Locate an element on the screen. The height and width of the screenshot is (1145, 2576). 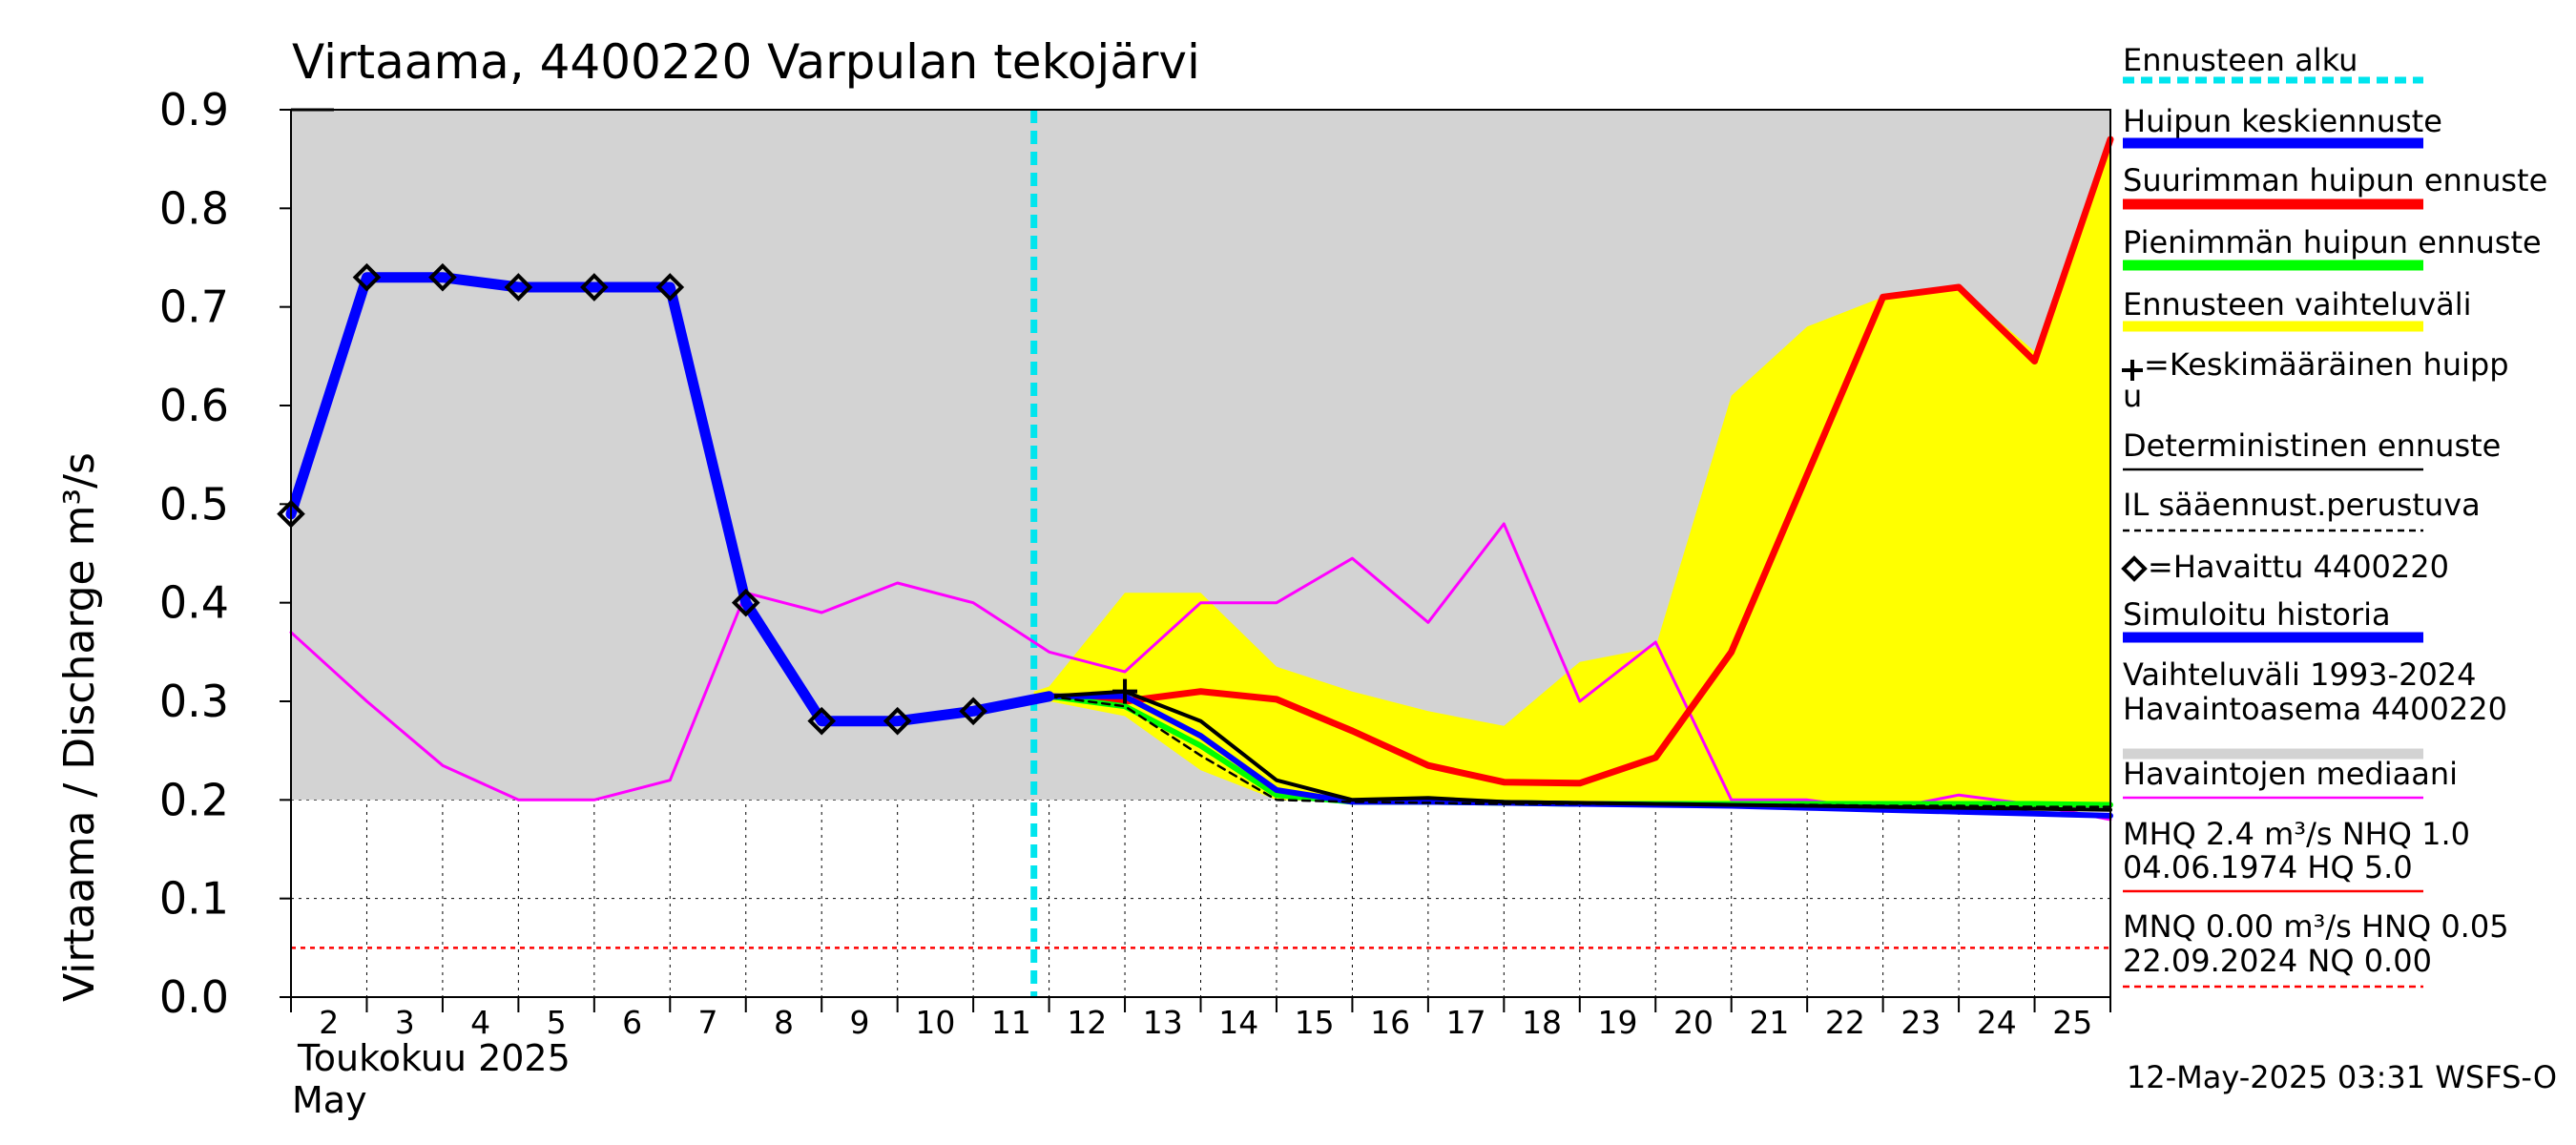
x-tick-label: 5 is located at coordinates (557, 1022).